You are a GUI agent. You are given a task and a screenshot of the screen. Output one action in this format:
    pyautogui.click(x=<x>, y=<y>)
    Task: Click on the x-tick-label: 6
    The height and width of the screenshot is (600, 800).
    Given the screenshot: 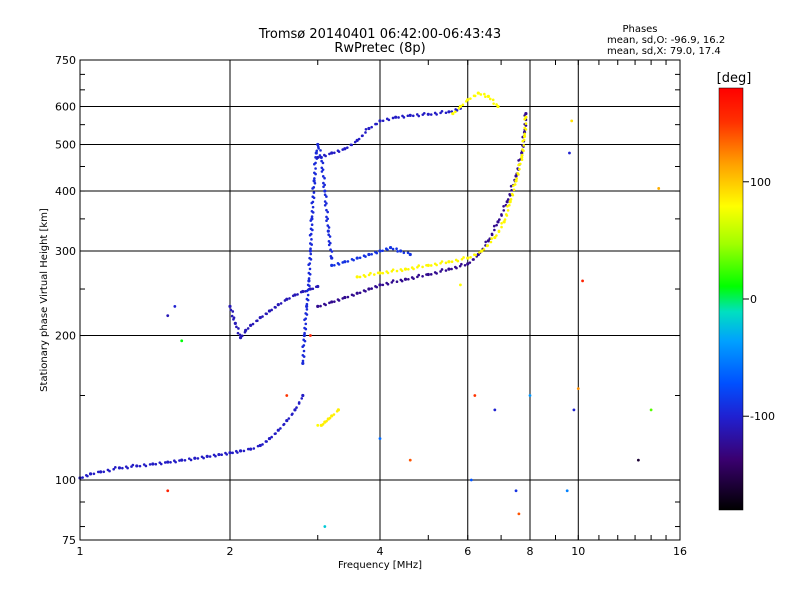 What is the action you would take?
    pyautogui.click(x=467, y=551)
    